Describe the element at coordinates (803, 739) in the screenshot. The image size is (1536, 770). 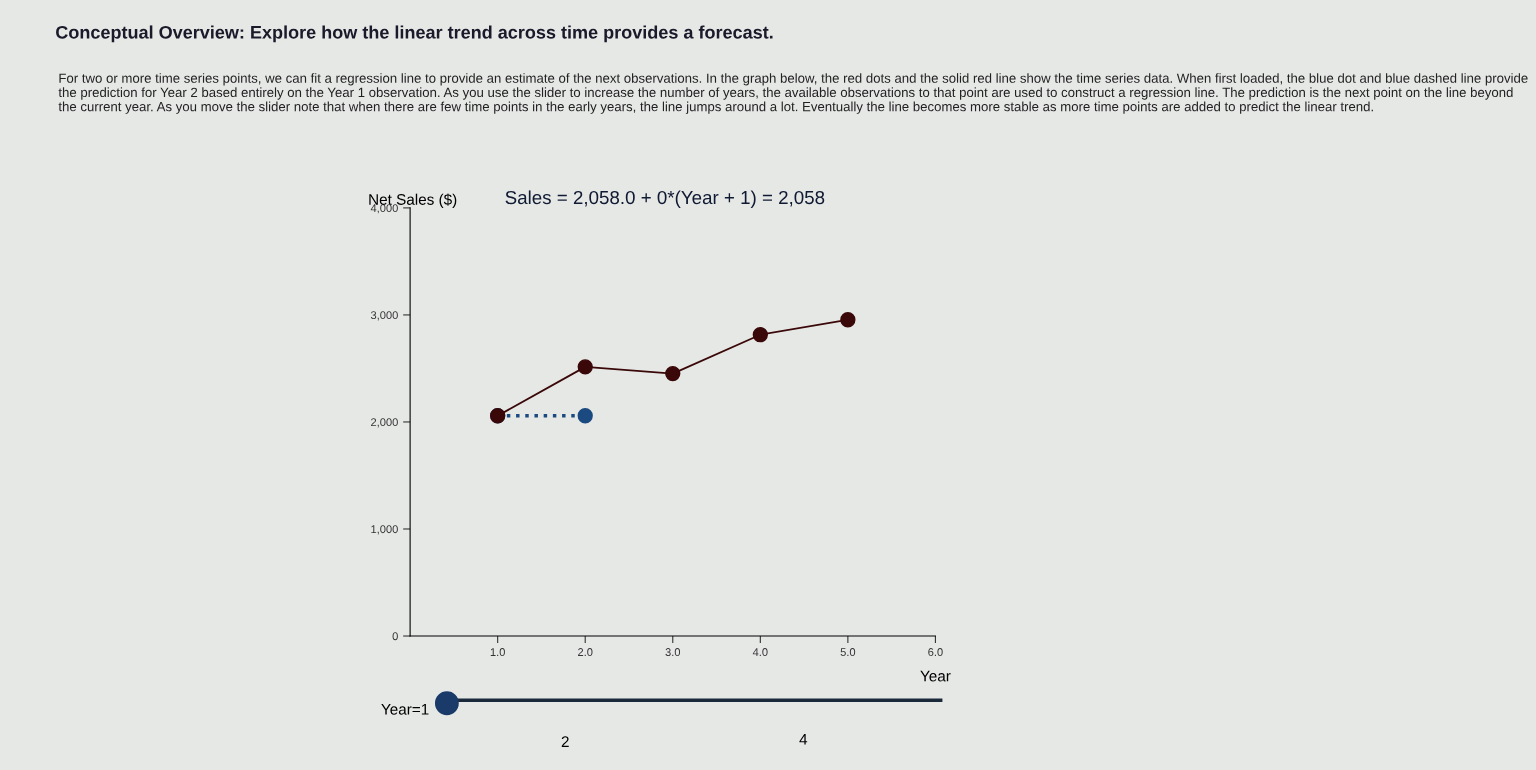
I see `text: 4` at that location.